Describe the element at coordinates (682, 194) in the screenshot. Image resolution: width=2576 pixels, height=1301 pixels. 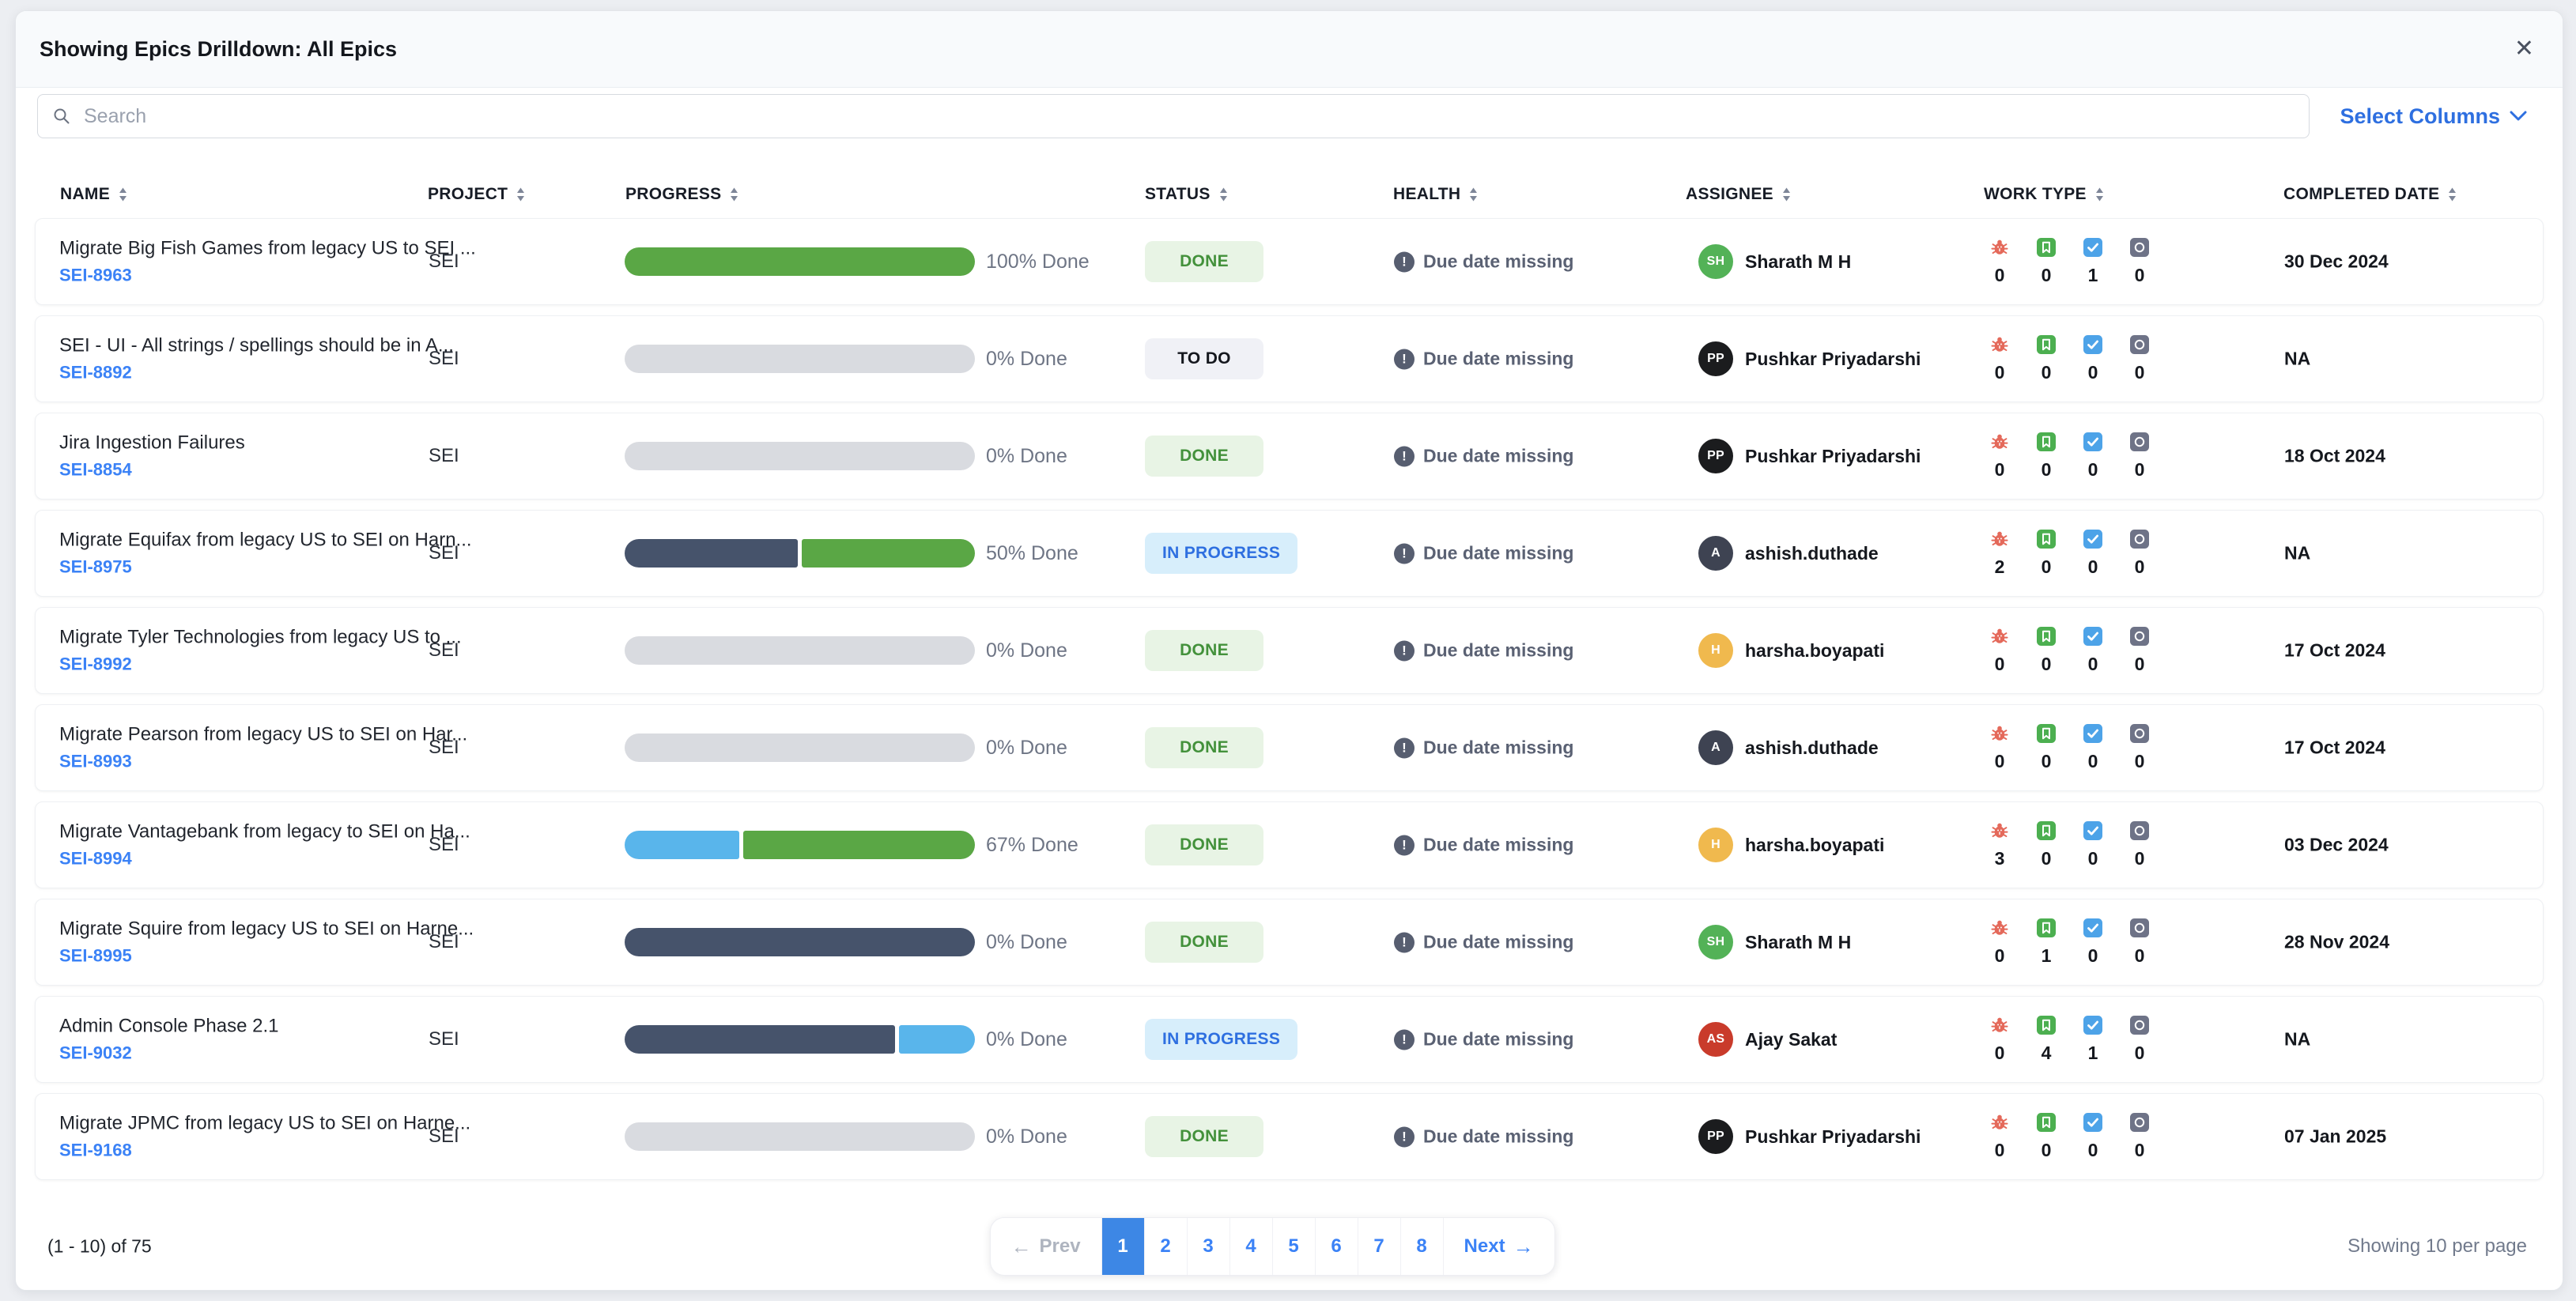
I see `column-header-progress: PROGRESS` at that location.